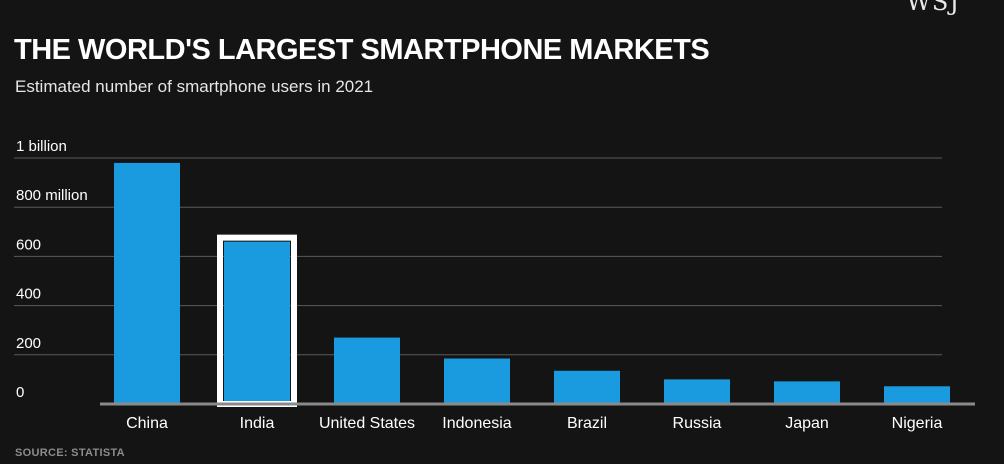 The image size is (1004, 464). Describe the element at coordinates (362, 50) in the screenshot. I see `chart-title: THE WORLD'S LARGEST SMARTPHONE MARKETS` at that location.